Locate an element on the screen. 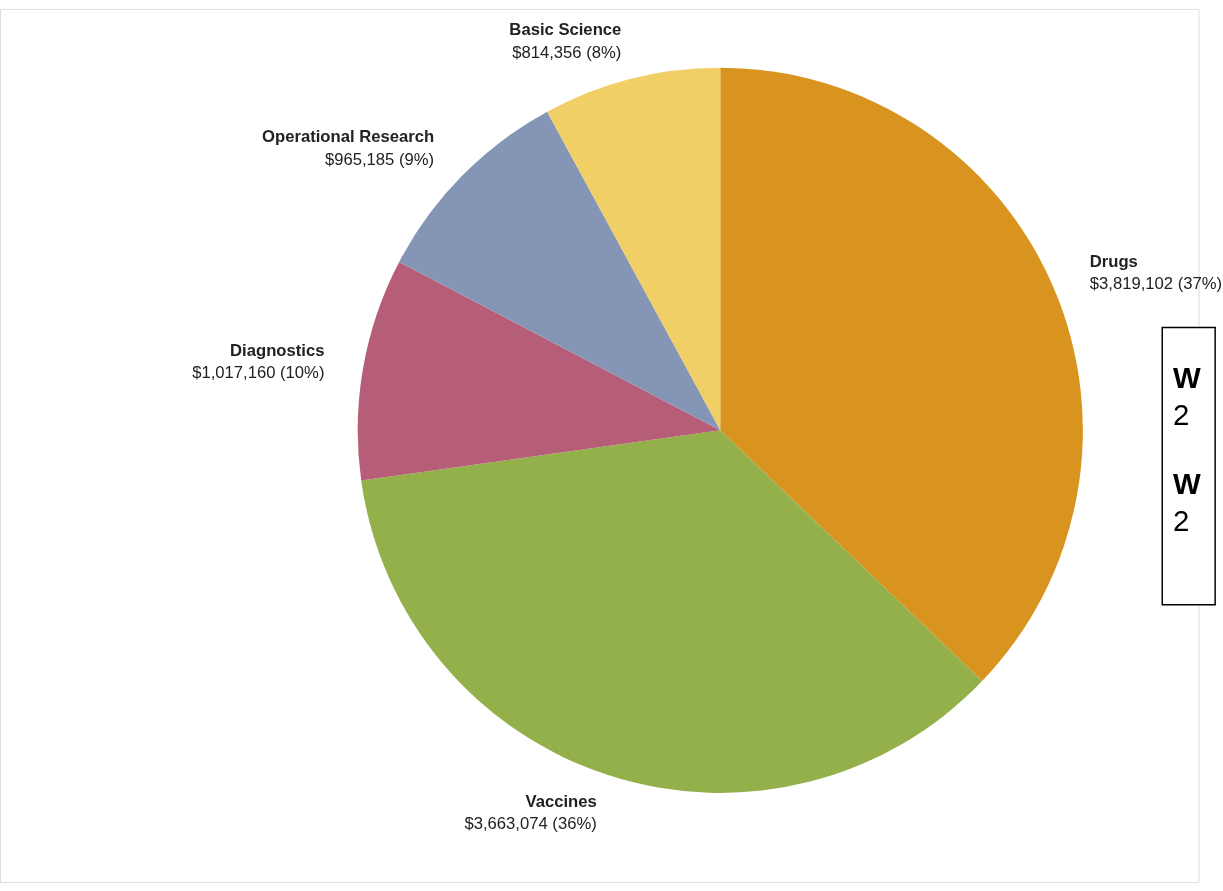 The width and height of the screenshot is (1223, 891). data-label: $3,819,102 (37%) is located at coordinates (1156, 284).